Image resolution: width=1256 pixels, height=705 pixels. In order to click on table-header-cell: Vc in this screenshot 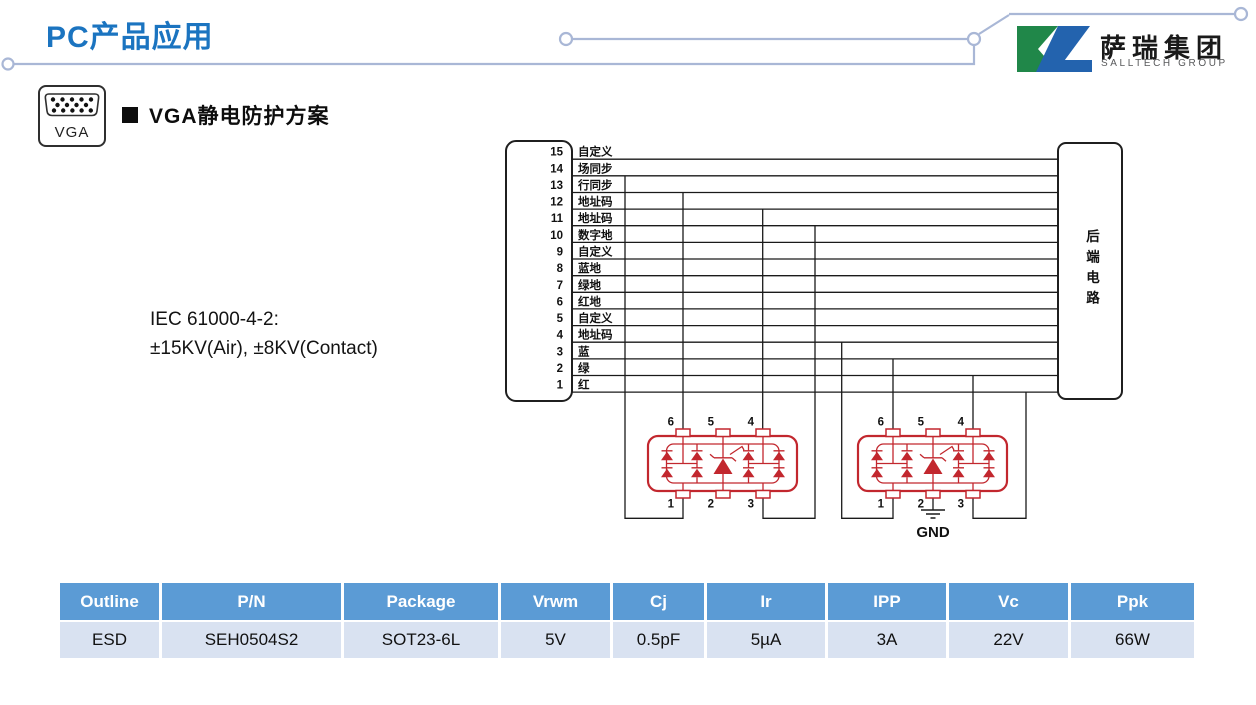, I will do `click(1008, 601)`.